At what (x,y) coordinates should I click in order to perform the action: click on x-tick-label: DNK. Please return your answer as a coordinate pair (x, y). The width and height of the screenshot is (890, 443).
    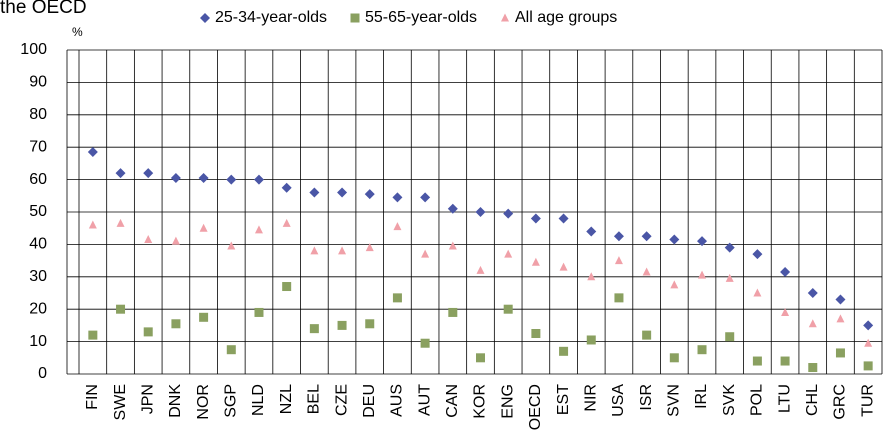
    Looking at the image, I should click on (175, 401).